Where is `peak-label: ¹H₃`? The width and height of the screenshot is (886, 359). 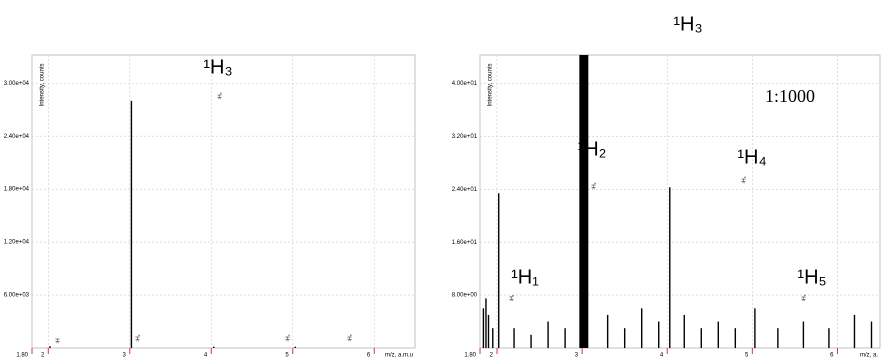 peak-label: ¹H₃ is located at coordinates (220, 95).